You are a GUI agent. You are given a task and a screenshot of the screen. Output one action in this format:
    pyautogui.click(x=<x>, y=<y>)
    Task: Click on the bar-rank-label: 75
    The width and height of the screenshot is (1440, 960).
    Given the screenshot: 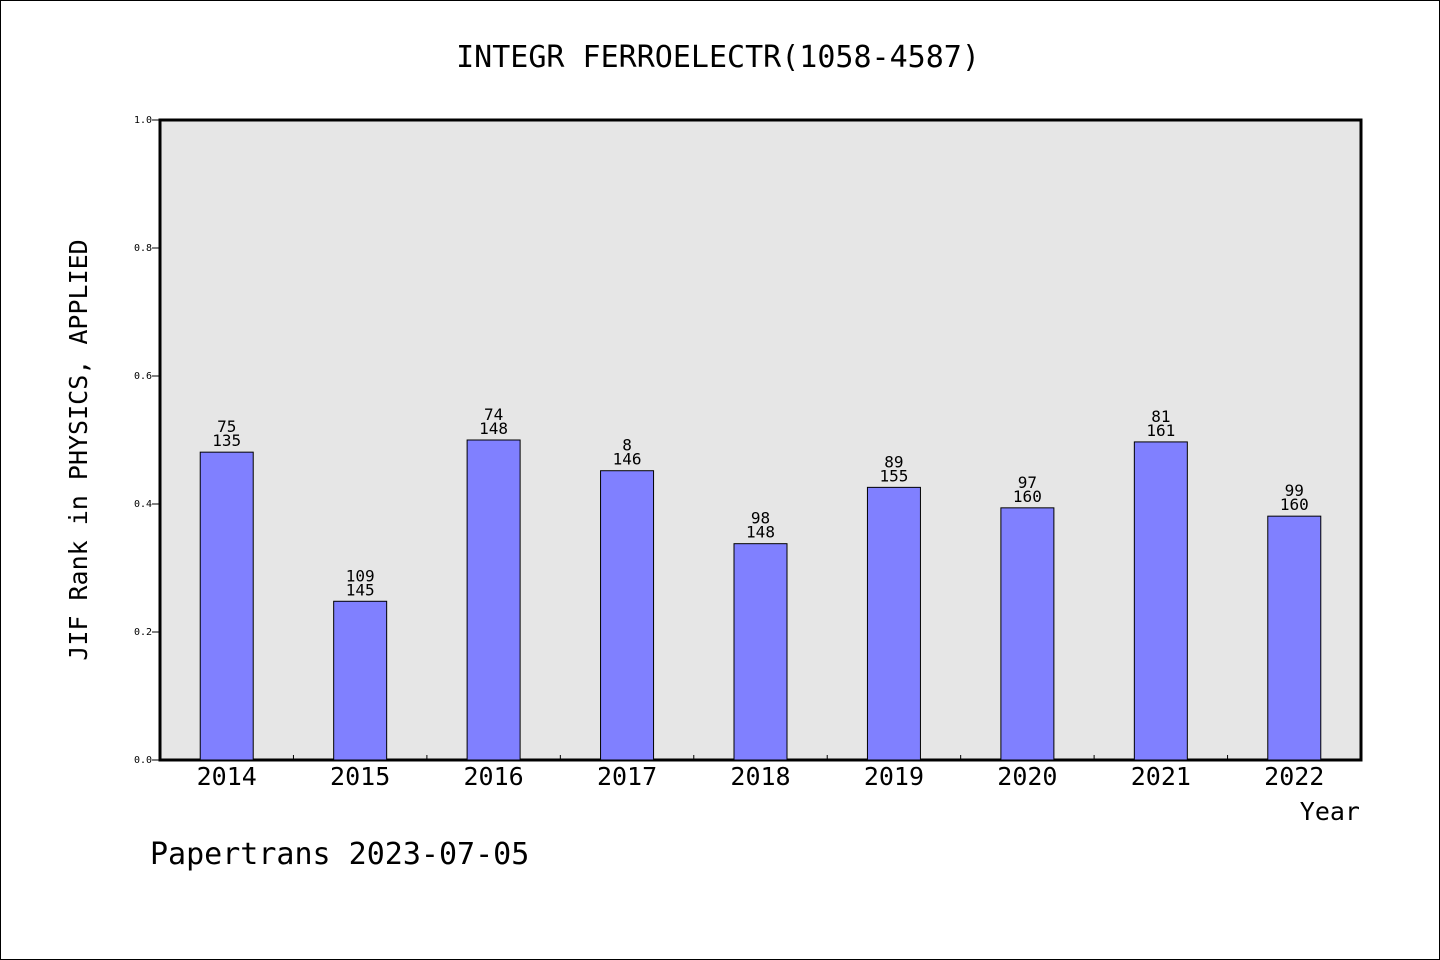 What is the action you would take?
    pyautogui.click(x=226, y=426)
    